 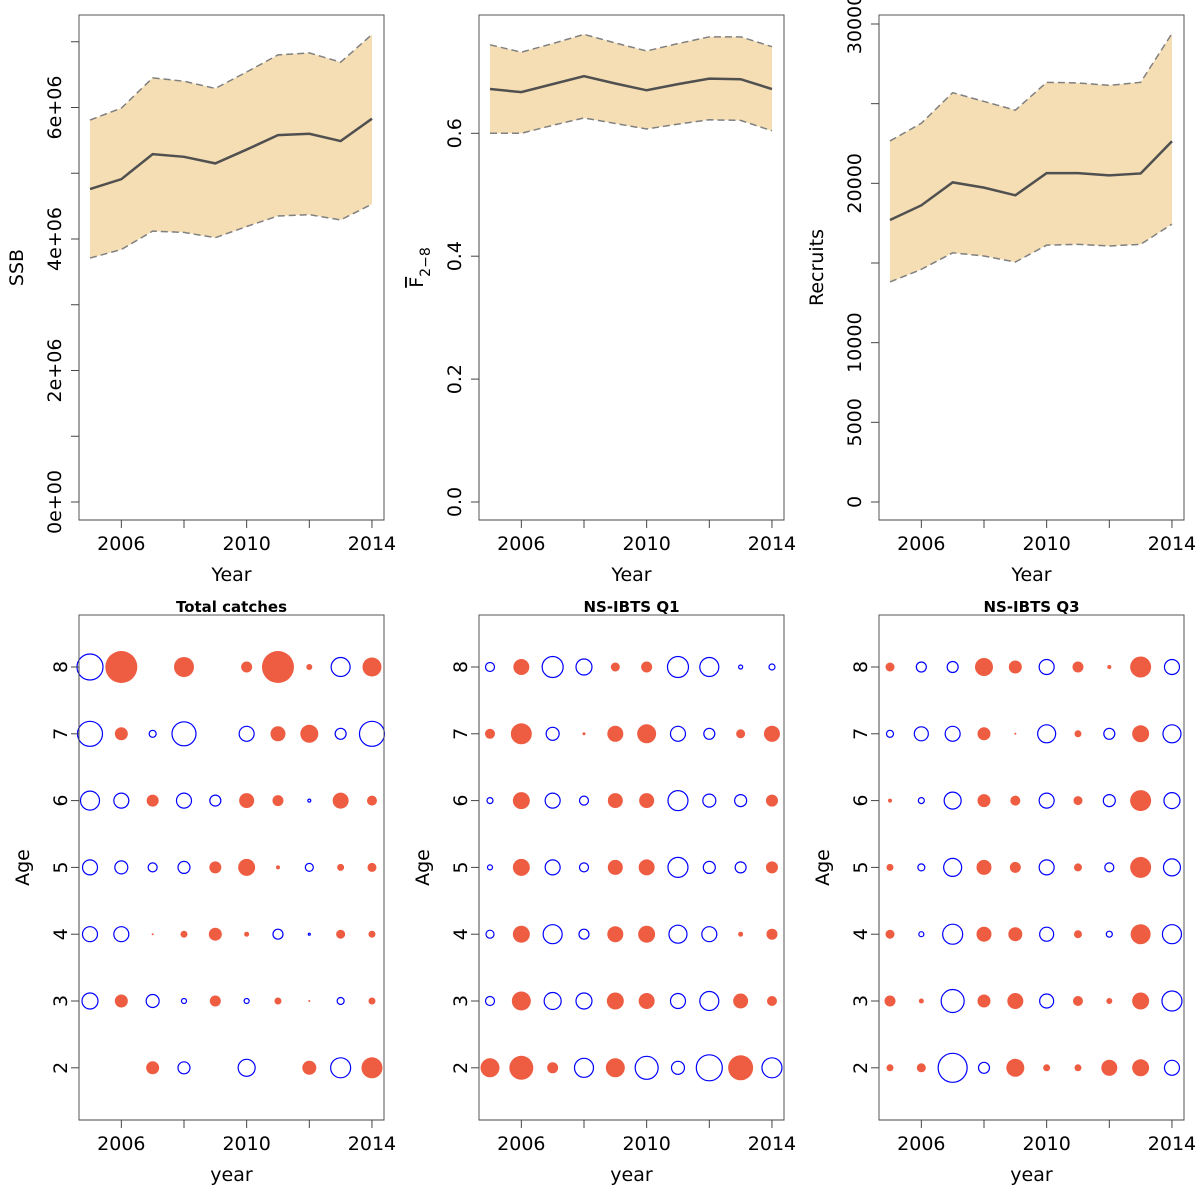 I want to click on y-tick-label: 2e+06, so click(x=55, y=371).